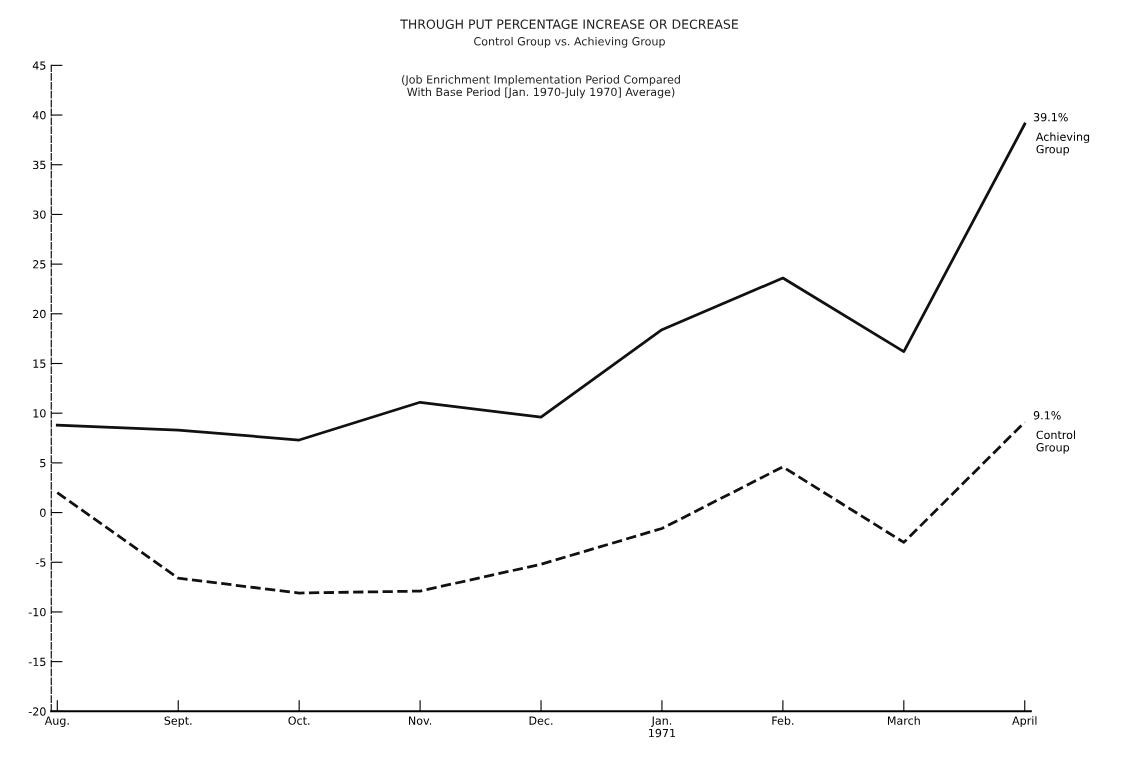 The image size is (1139, 769). I want to click on y-tick-label: 20, so click(39, 314).